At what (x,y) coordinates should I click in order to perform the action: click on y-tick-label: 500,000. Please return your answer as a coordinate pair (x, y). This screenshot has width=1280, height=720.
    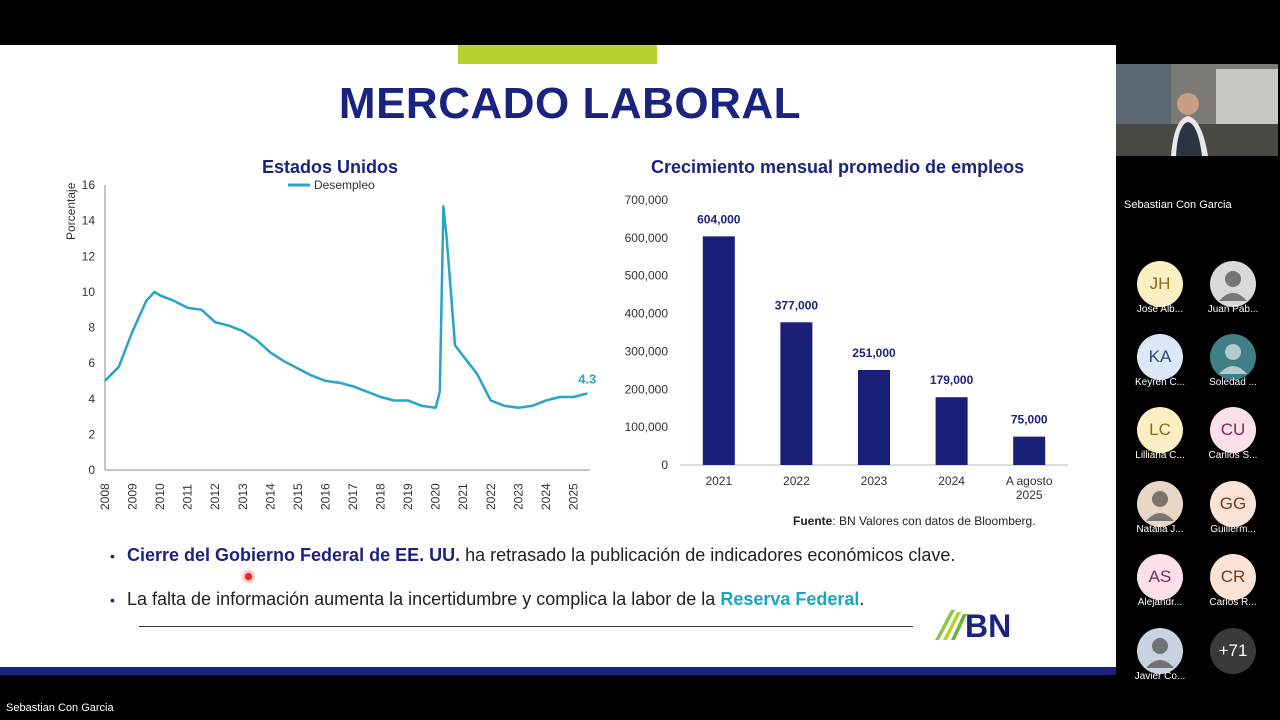
    Looking at the image, I should click on (647, 276).